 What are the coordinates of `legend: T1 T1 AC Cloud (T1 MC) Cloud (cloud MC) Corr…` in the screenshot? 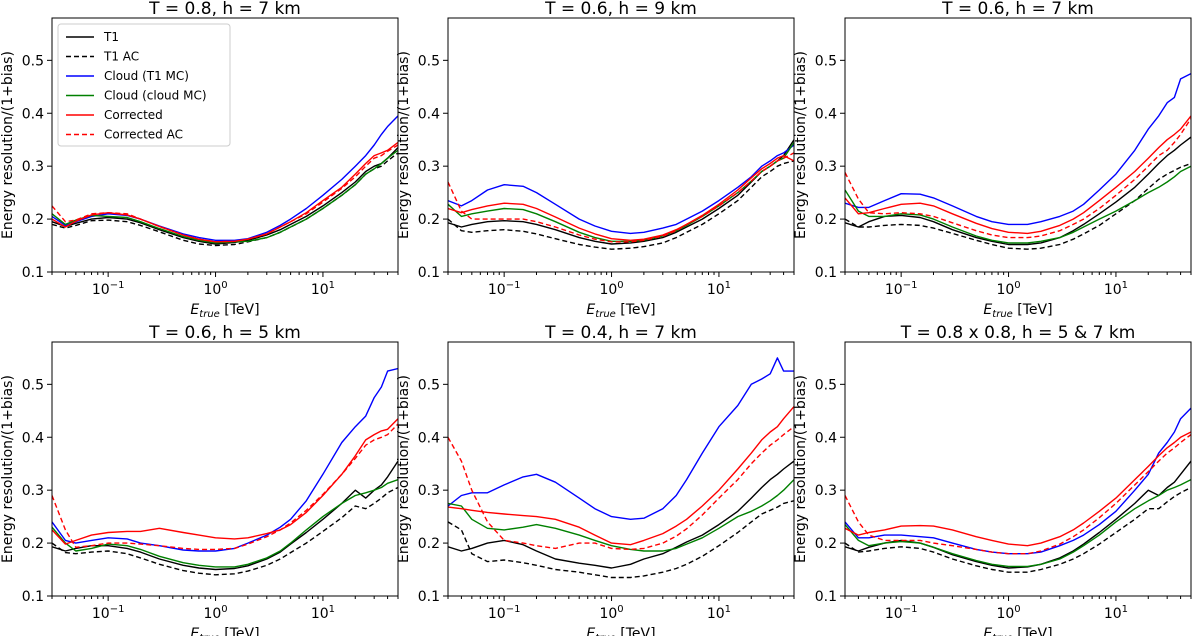 It's located at (144, 85).